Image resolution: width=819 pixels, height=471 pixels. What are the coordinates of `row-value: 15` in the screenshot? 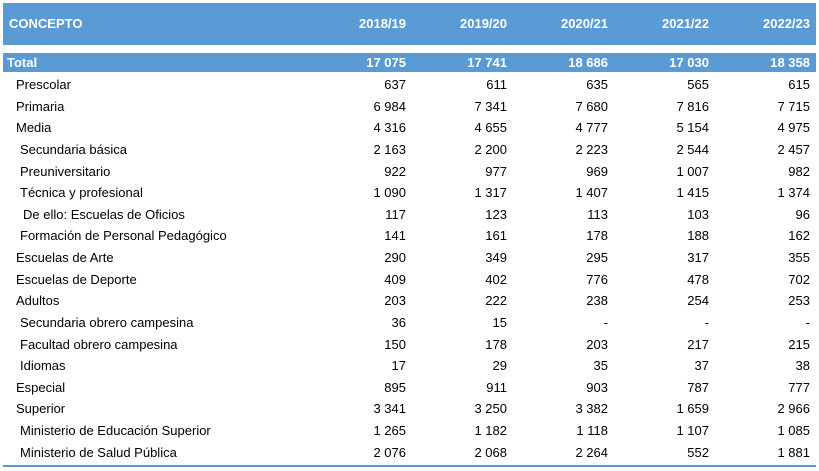 It's located at (499, 322).